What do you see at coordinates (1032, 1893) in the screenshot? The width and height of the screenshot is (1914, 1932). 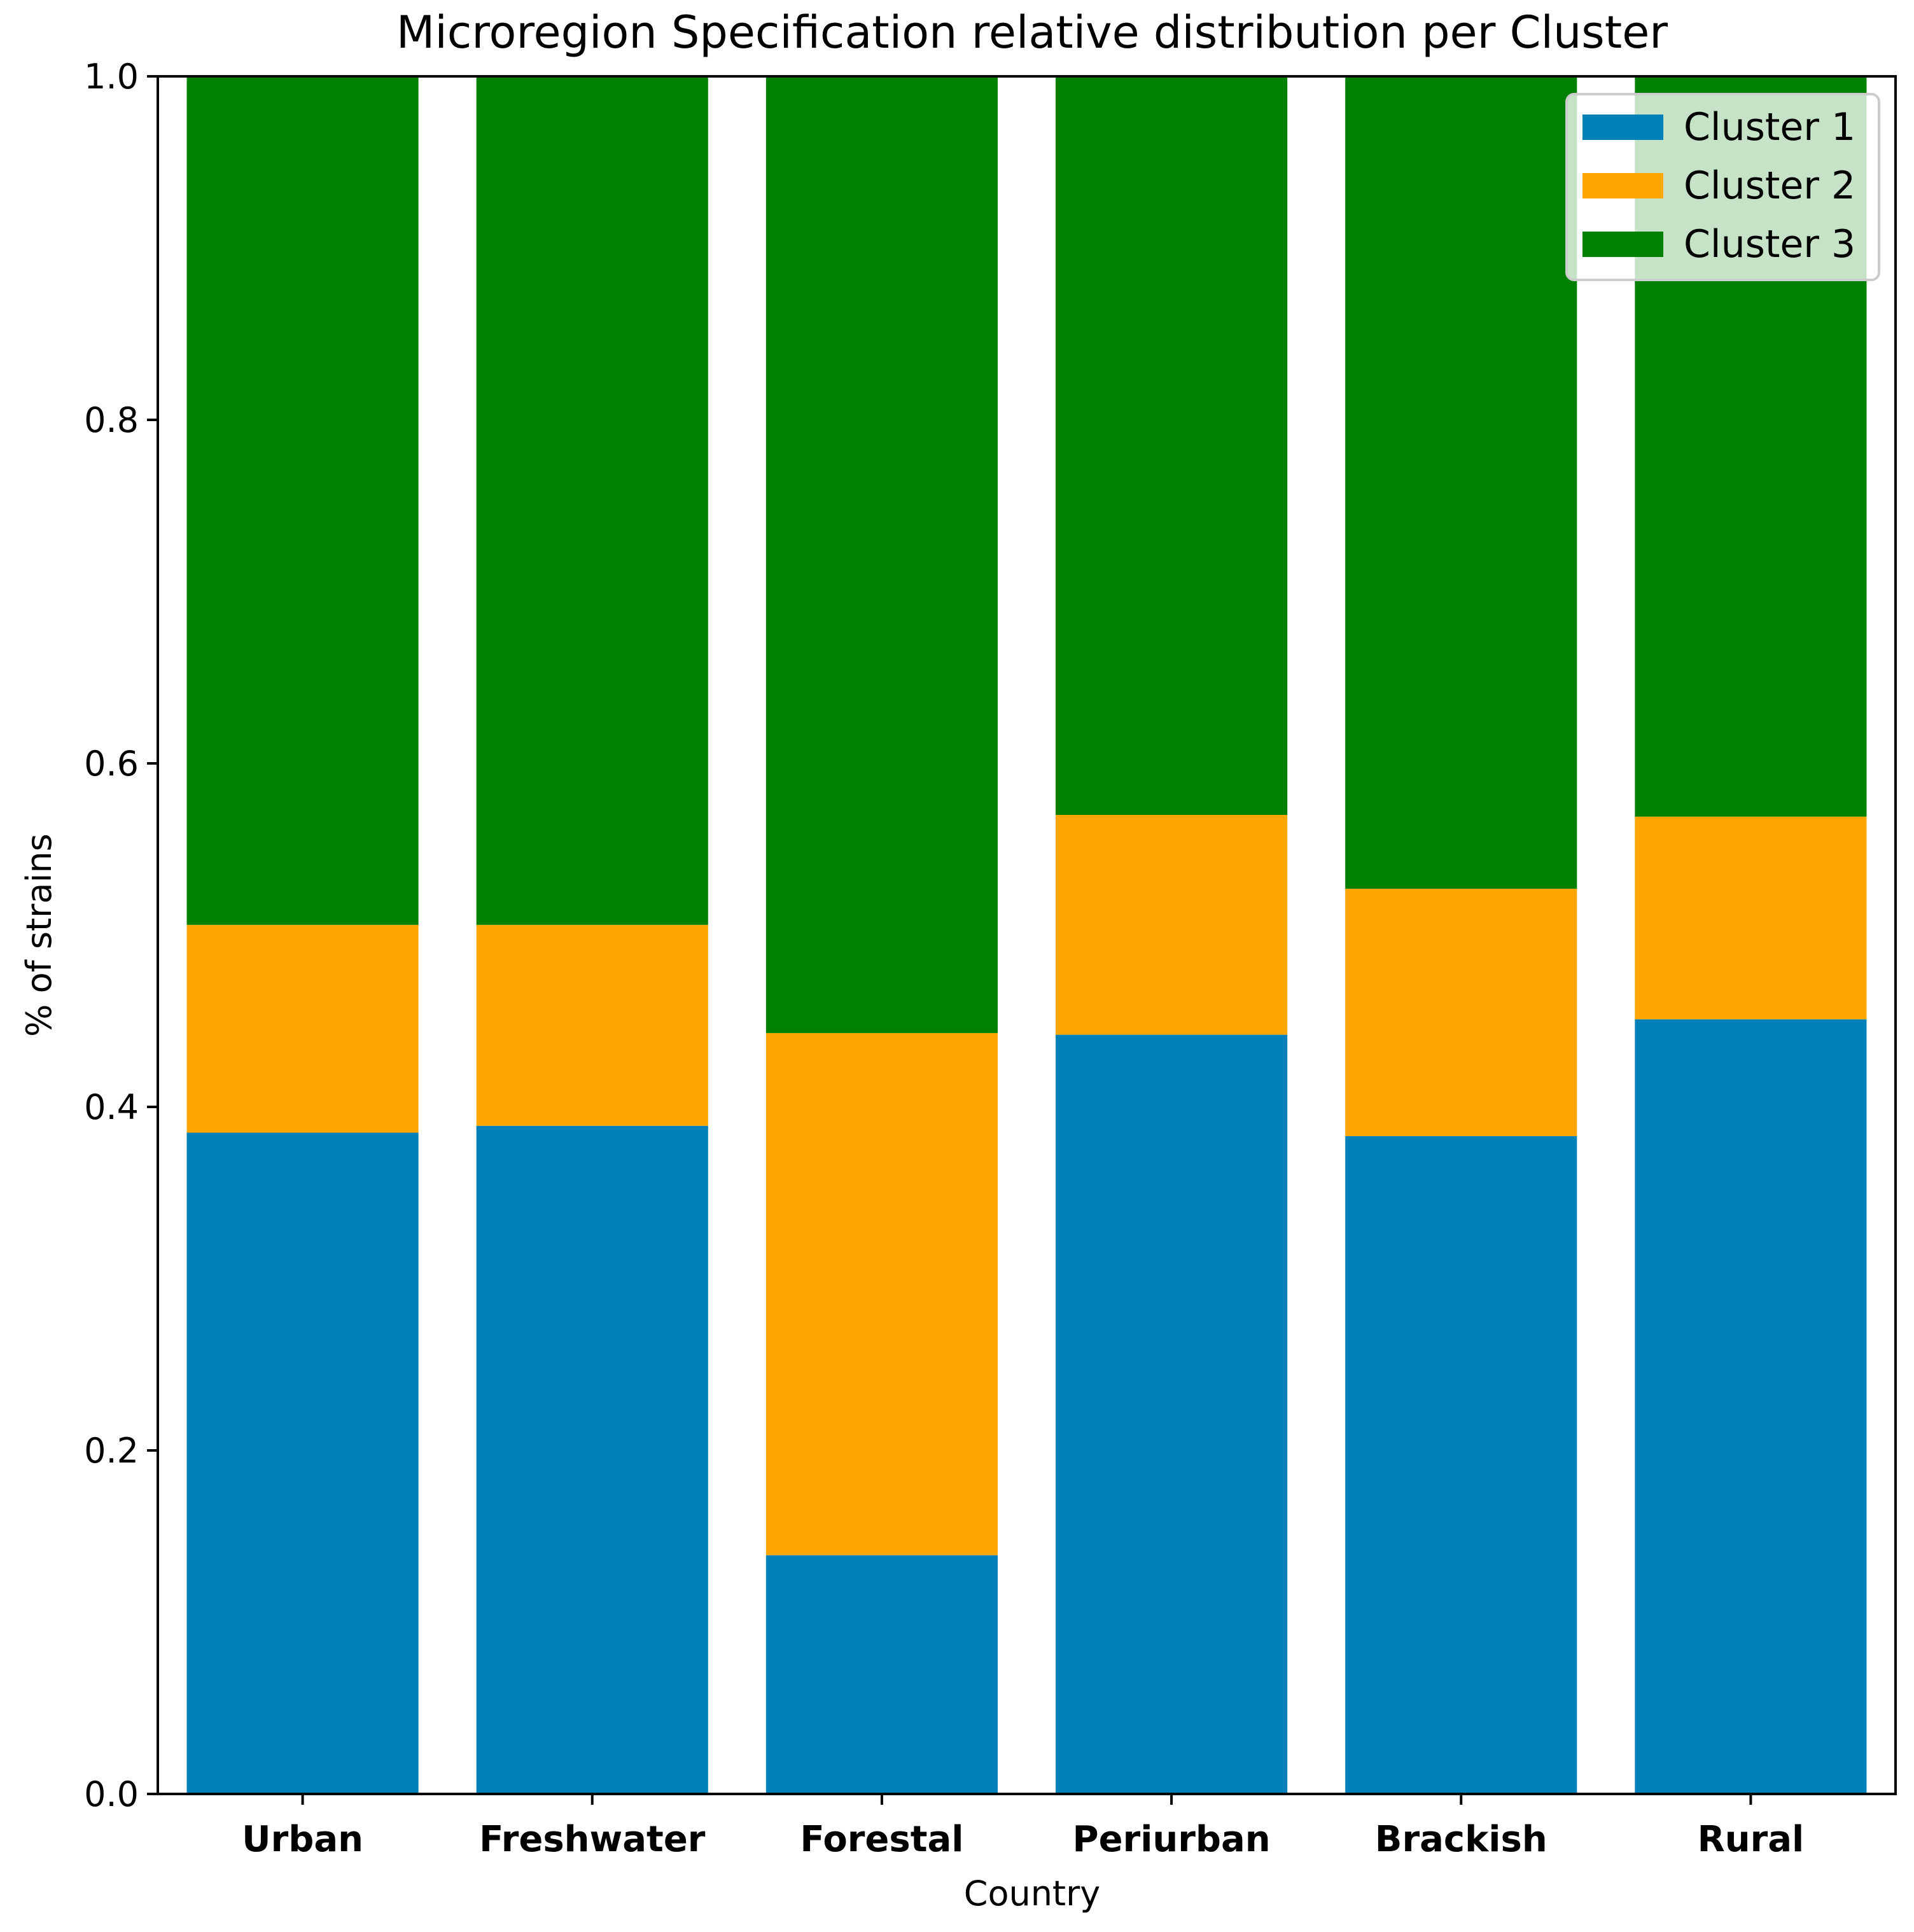 I see `x-axis-label: Country` at bounding box center [1032, 1893].